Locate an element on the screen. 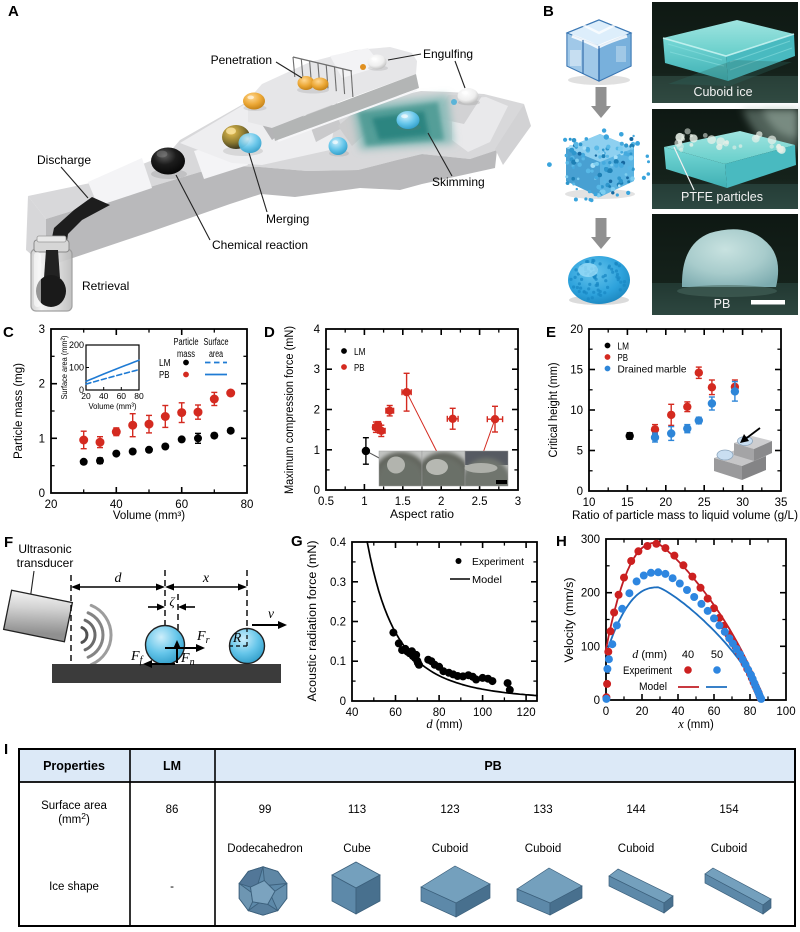 This screenshot has width=800, height=932. svg-text: Particle mass (mg) is located at coordinates (19, 411).